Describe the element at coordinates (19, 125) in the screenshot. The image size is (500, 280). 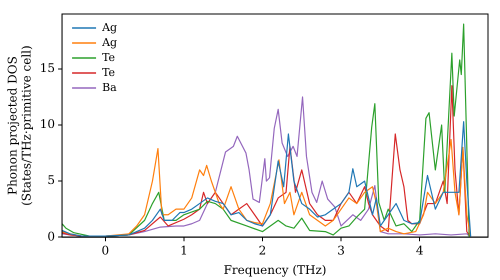
I see `y-axis-title: Phonon projected DOS (States/THz·primitive cell)` at that location.